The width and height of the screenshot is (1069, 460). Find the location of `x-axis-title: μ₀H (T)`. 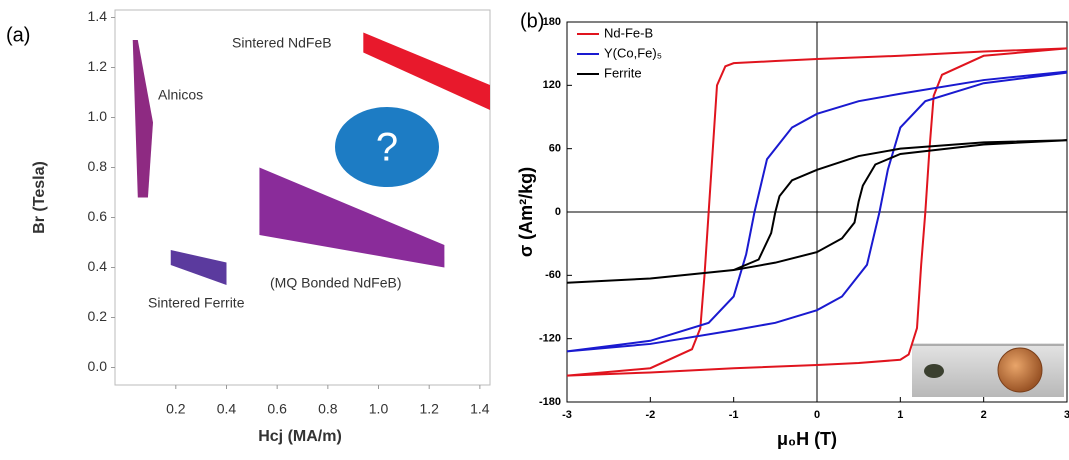

x-axis-title: μ₀H (T) is located at coordinates (807, 439).